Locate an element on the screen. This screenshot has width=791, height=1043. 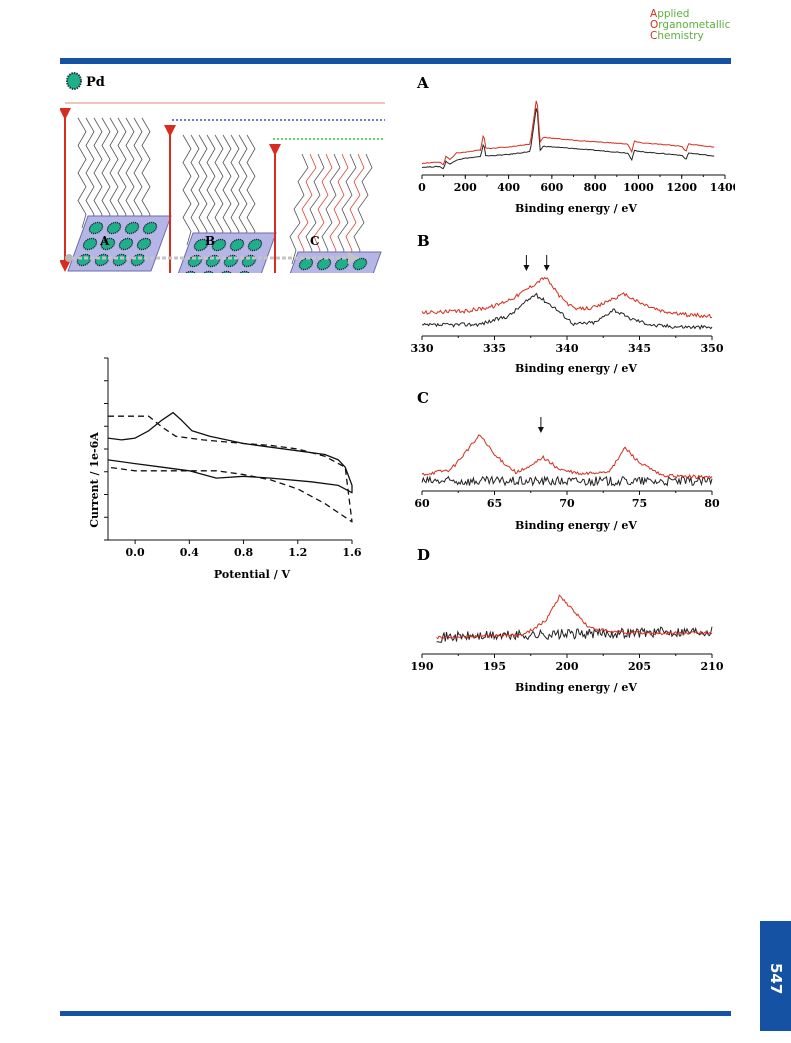
x-tick-label: 60 is located at coordinates (422, 503).